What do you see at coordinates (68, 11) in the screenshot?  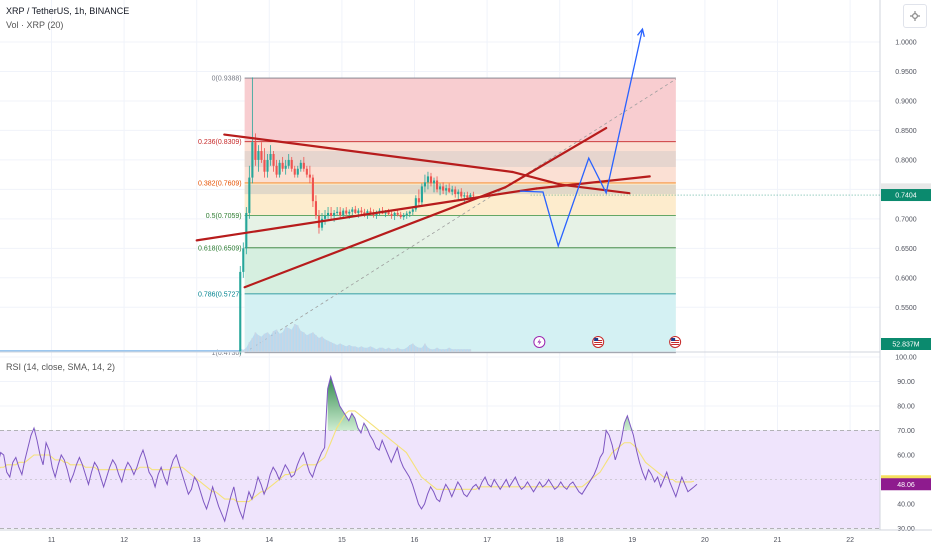 I see `chart-title: XRP / TetherUS, 1h, BINANCE` at bounding box center [68, 11].